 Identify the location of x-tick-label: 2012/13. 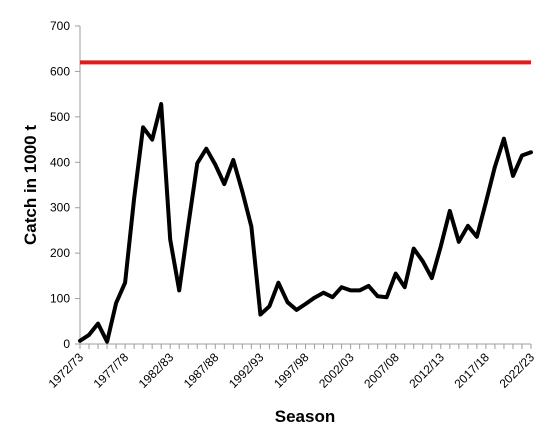
(426, 370).